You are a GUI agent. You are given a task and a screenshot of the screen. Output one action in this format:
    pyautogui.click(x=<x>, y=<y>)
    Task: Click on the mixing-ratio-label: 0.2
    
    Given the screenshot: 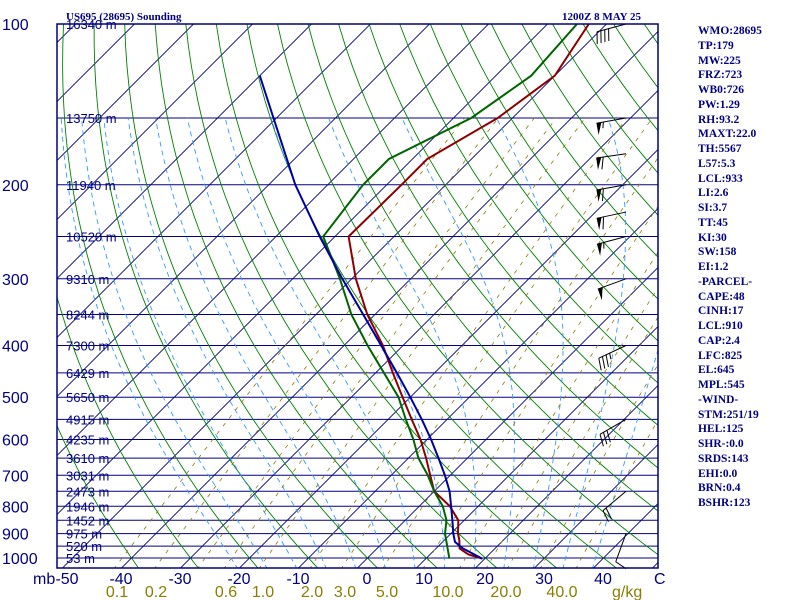 What is the action you would take?
    pyautogui.click(x=156, y=592)
    